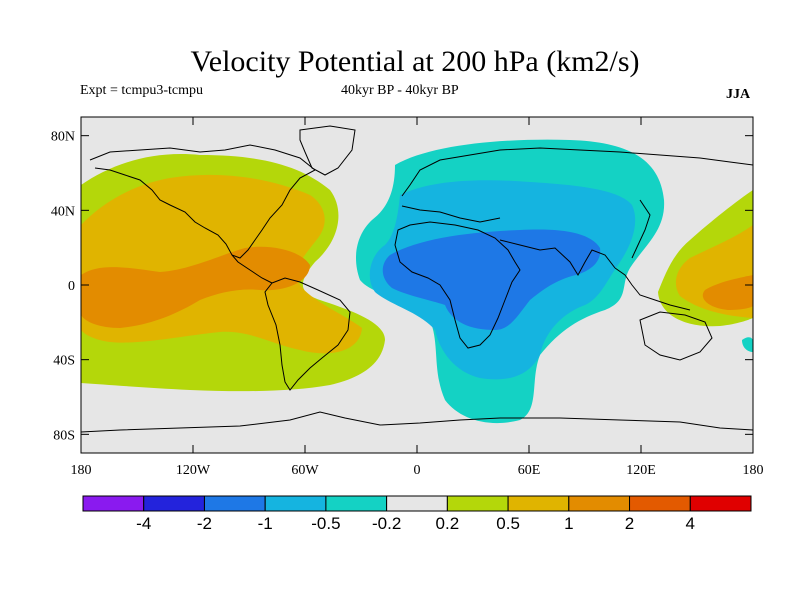 Image resolution: width=800 pixels, height=600 pixels. I want to click on colorbar-label: 1, so click(568, 523).